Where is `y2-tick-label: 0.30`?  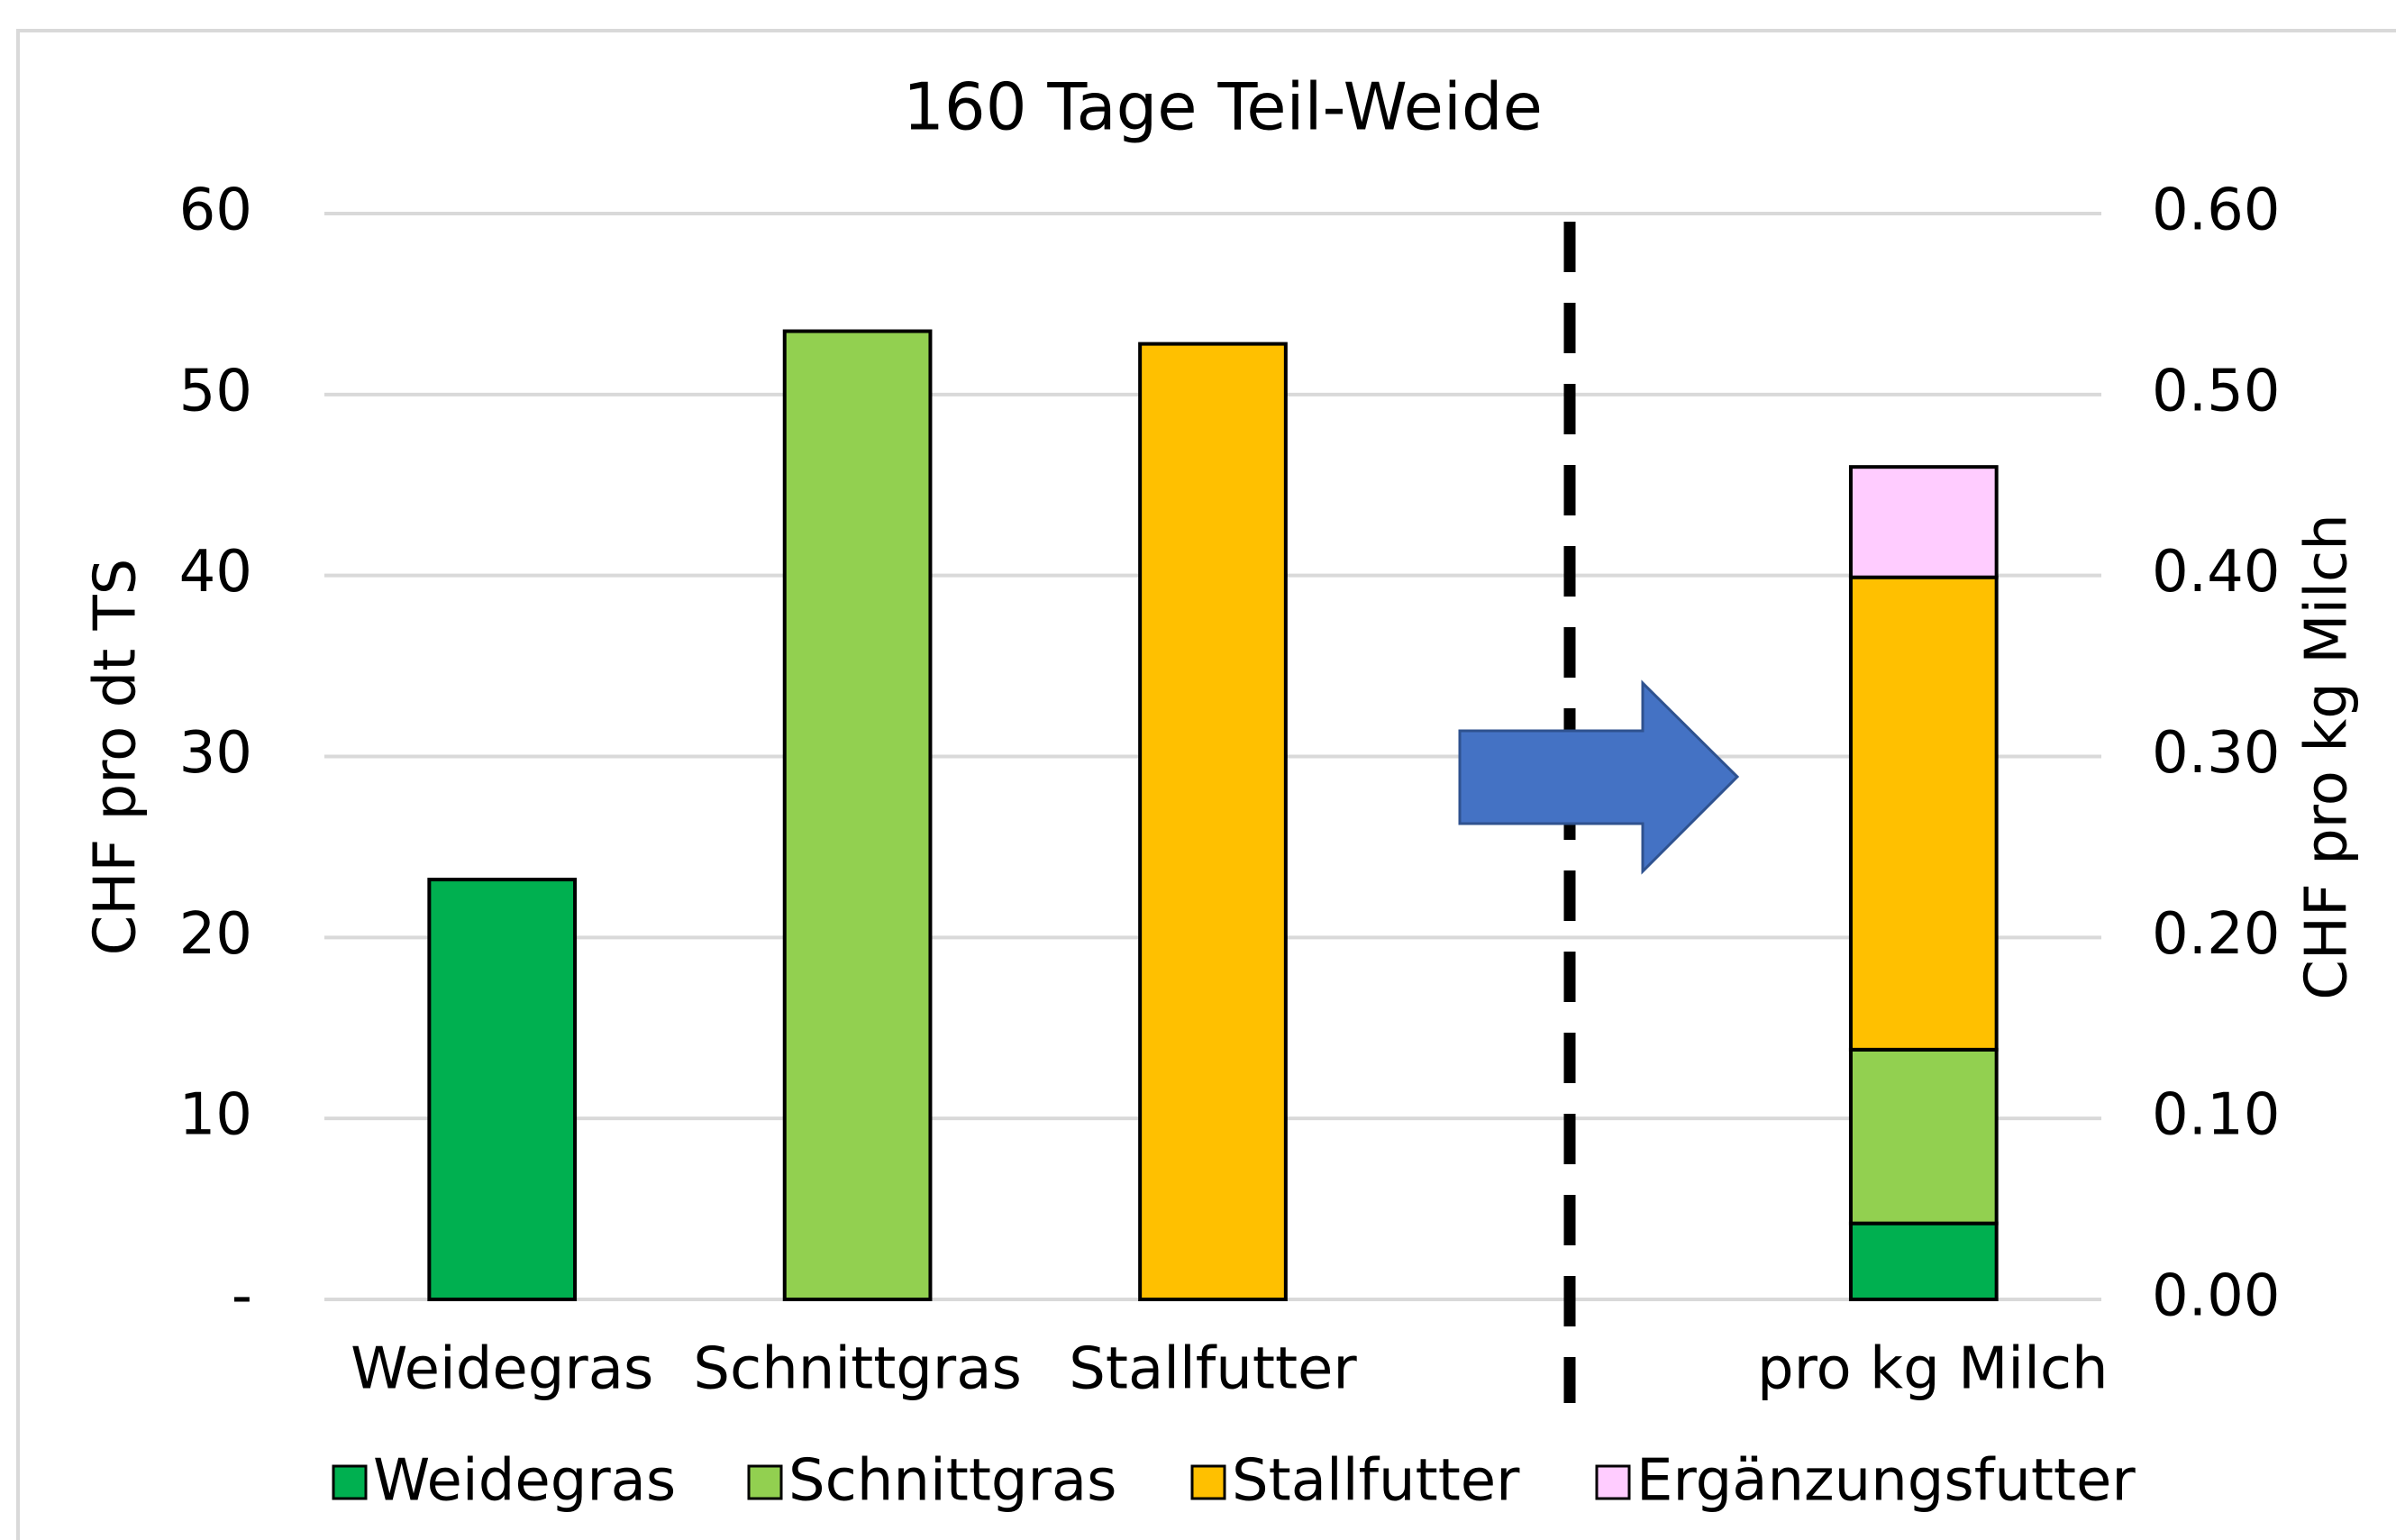 y2-tick-label: 0.30 is located at coordinates (2216, 753).